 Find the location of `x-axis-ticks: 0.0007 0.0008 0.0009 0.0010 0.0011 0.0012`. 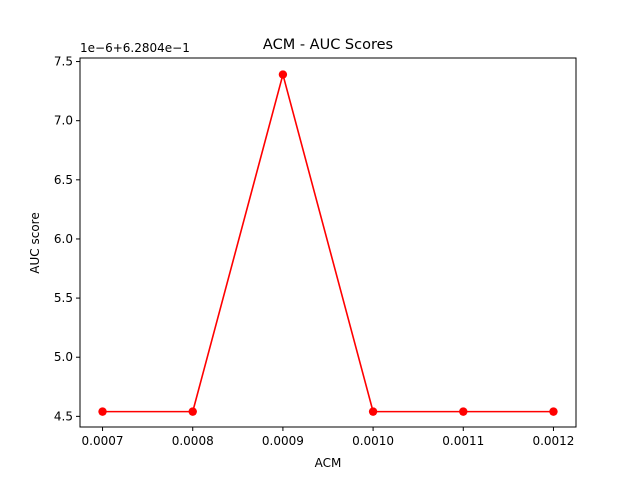

x-axis-ticks: 0.0007 0.0008 0.0009 0.0010 0.0011 0.0012 is located at coordinates (328, 437).